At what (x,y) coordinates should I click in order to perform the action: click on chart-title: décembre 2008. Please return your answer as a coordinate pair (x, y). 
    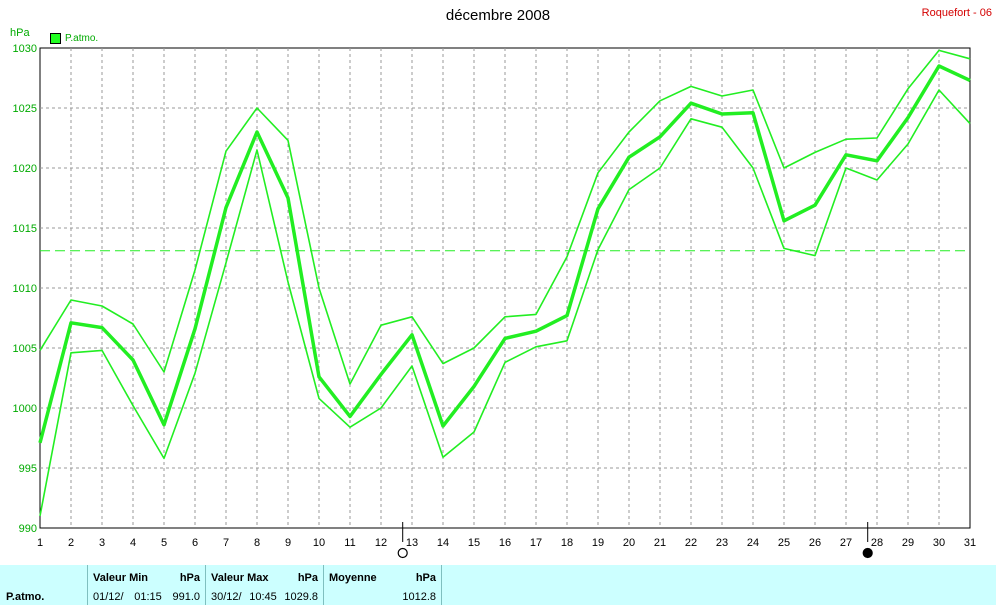
    Looking at the image, I should click on (498, 15).